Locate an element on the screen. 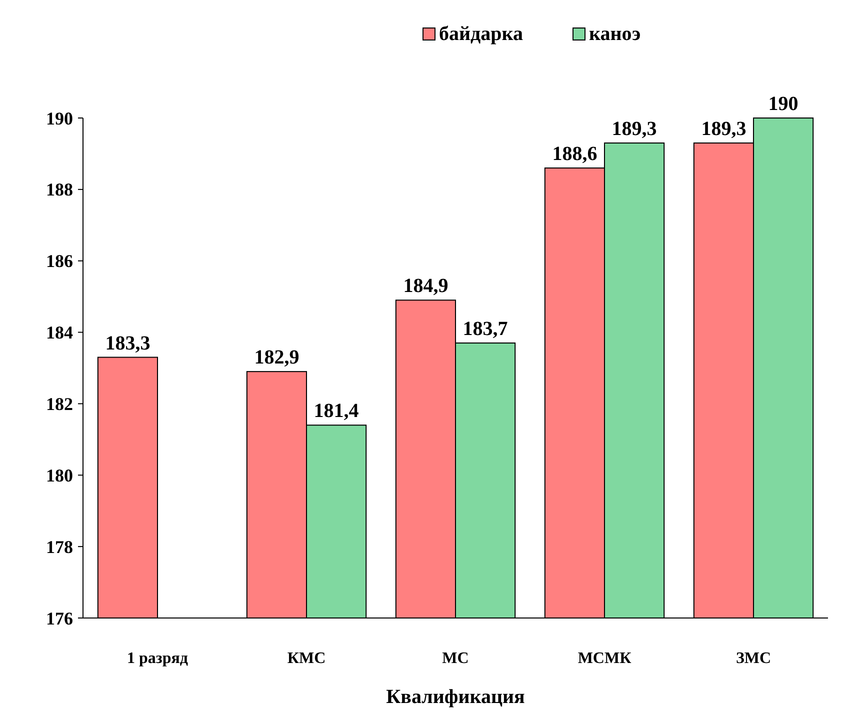 The height and width of the screenshot is (723, 851). data-label: 182,9 is located at coordinates (277, 357).